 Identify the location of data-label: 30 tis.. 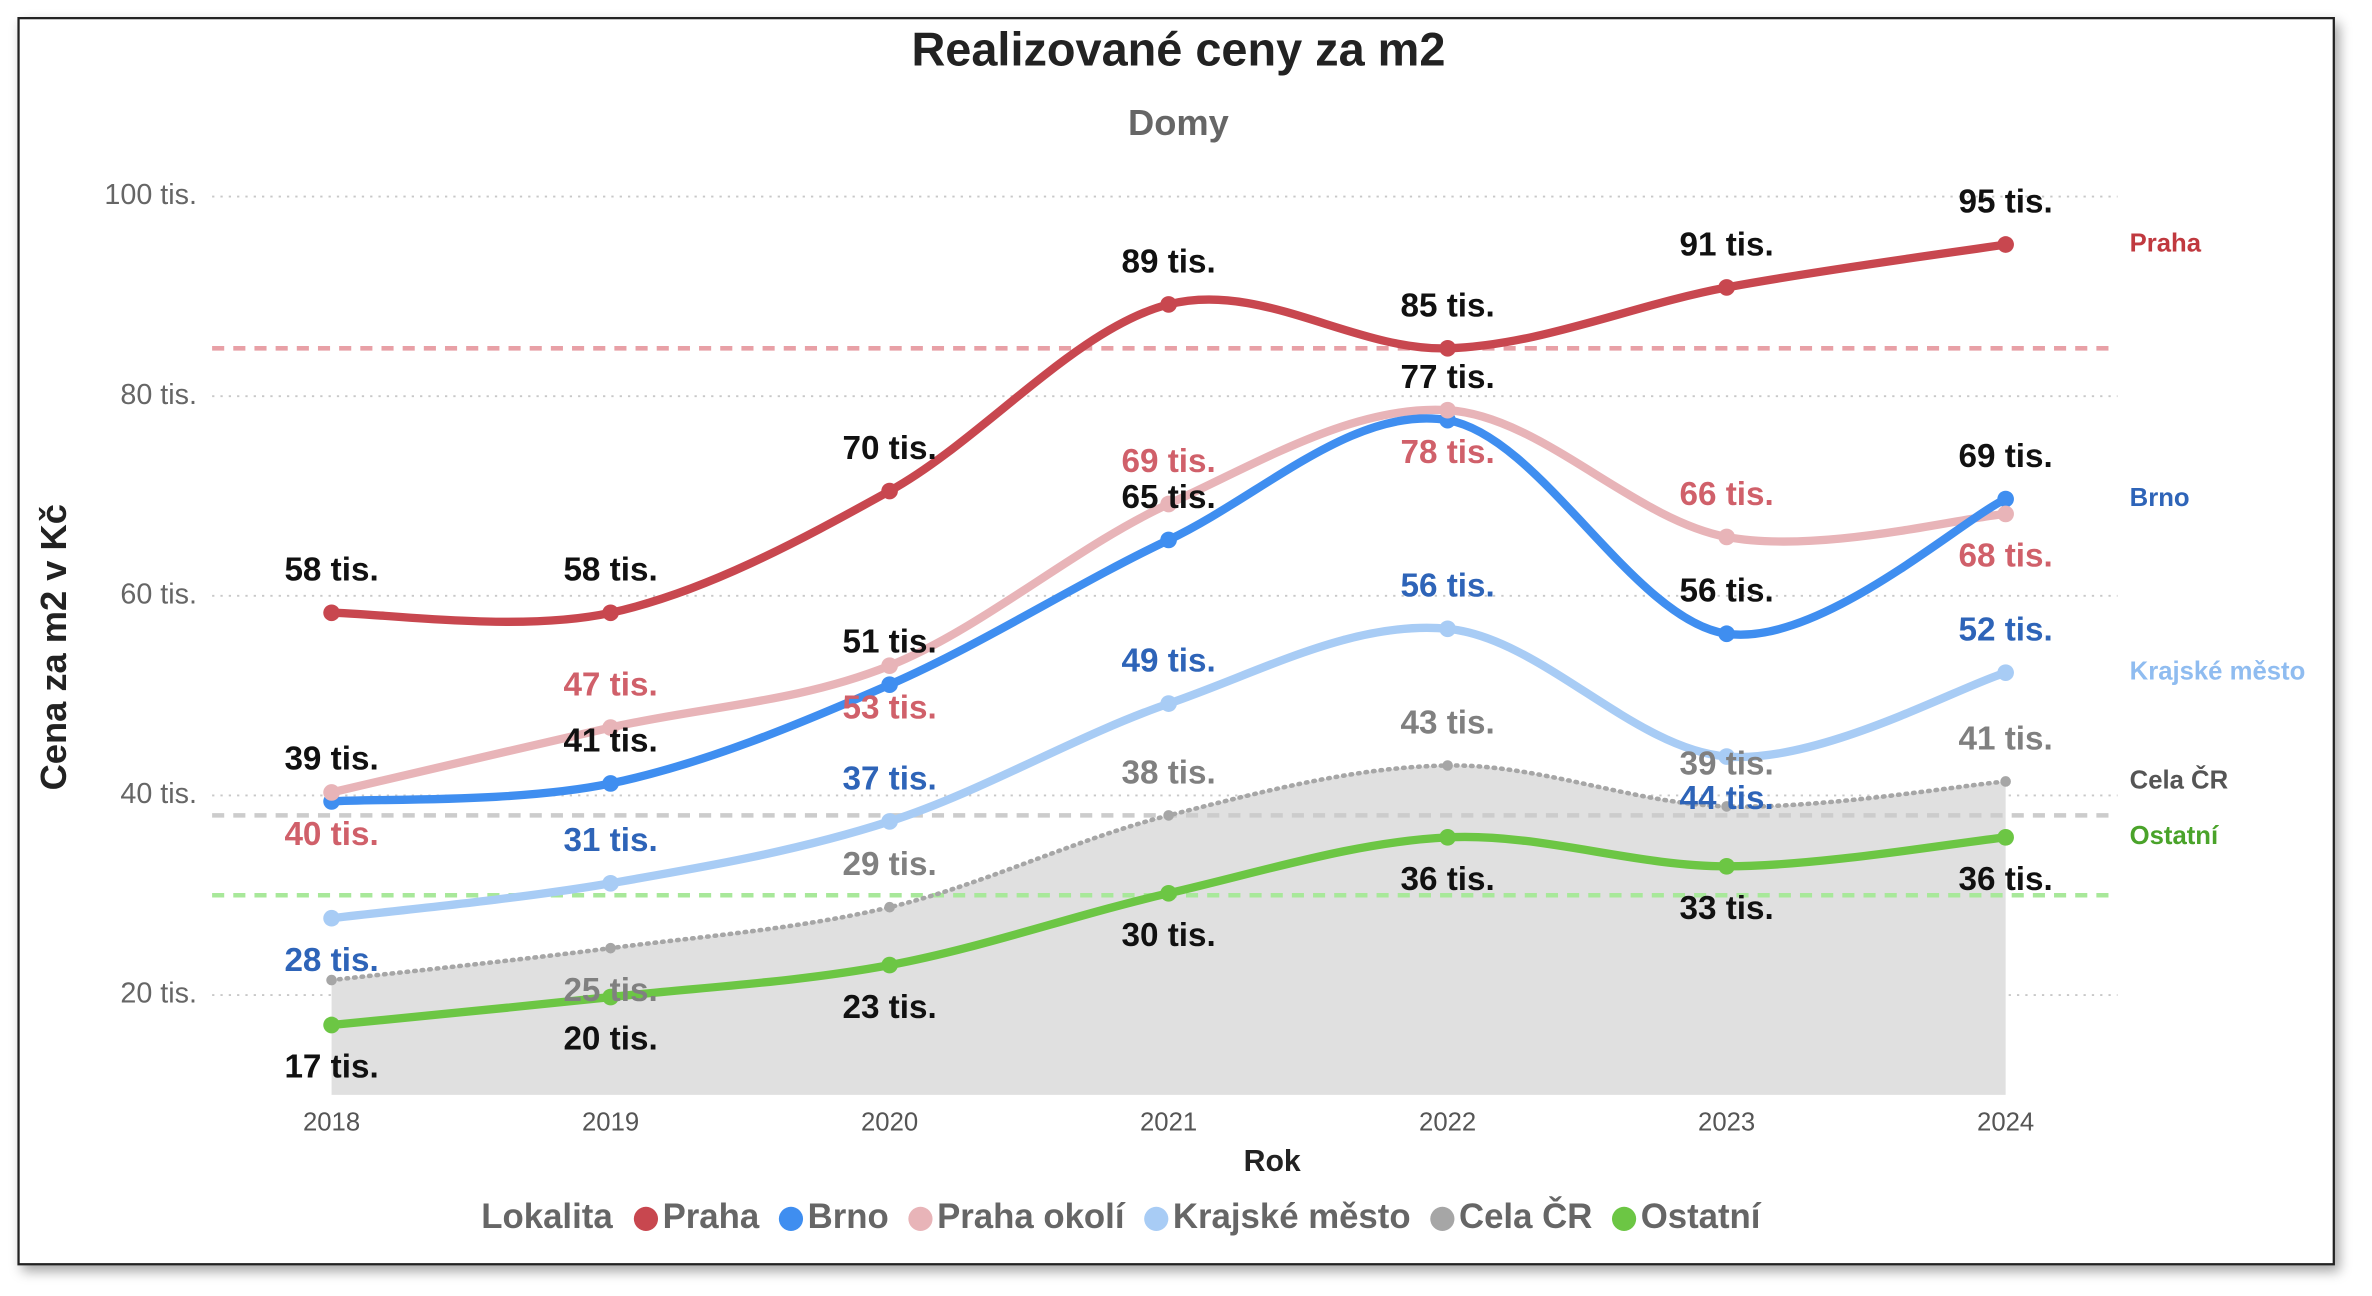
(1168, 935).